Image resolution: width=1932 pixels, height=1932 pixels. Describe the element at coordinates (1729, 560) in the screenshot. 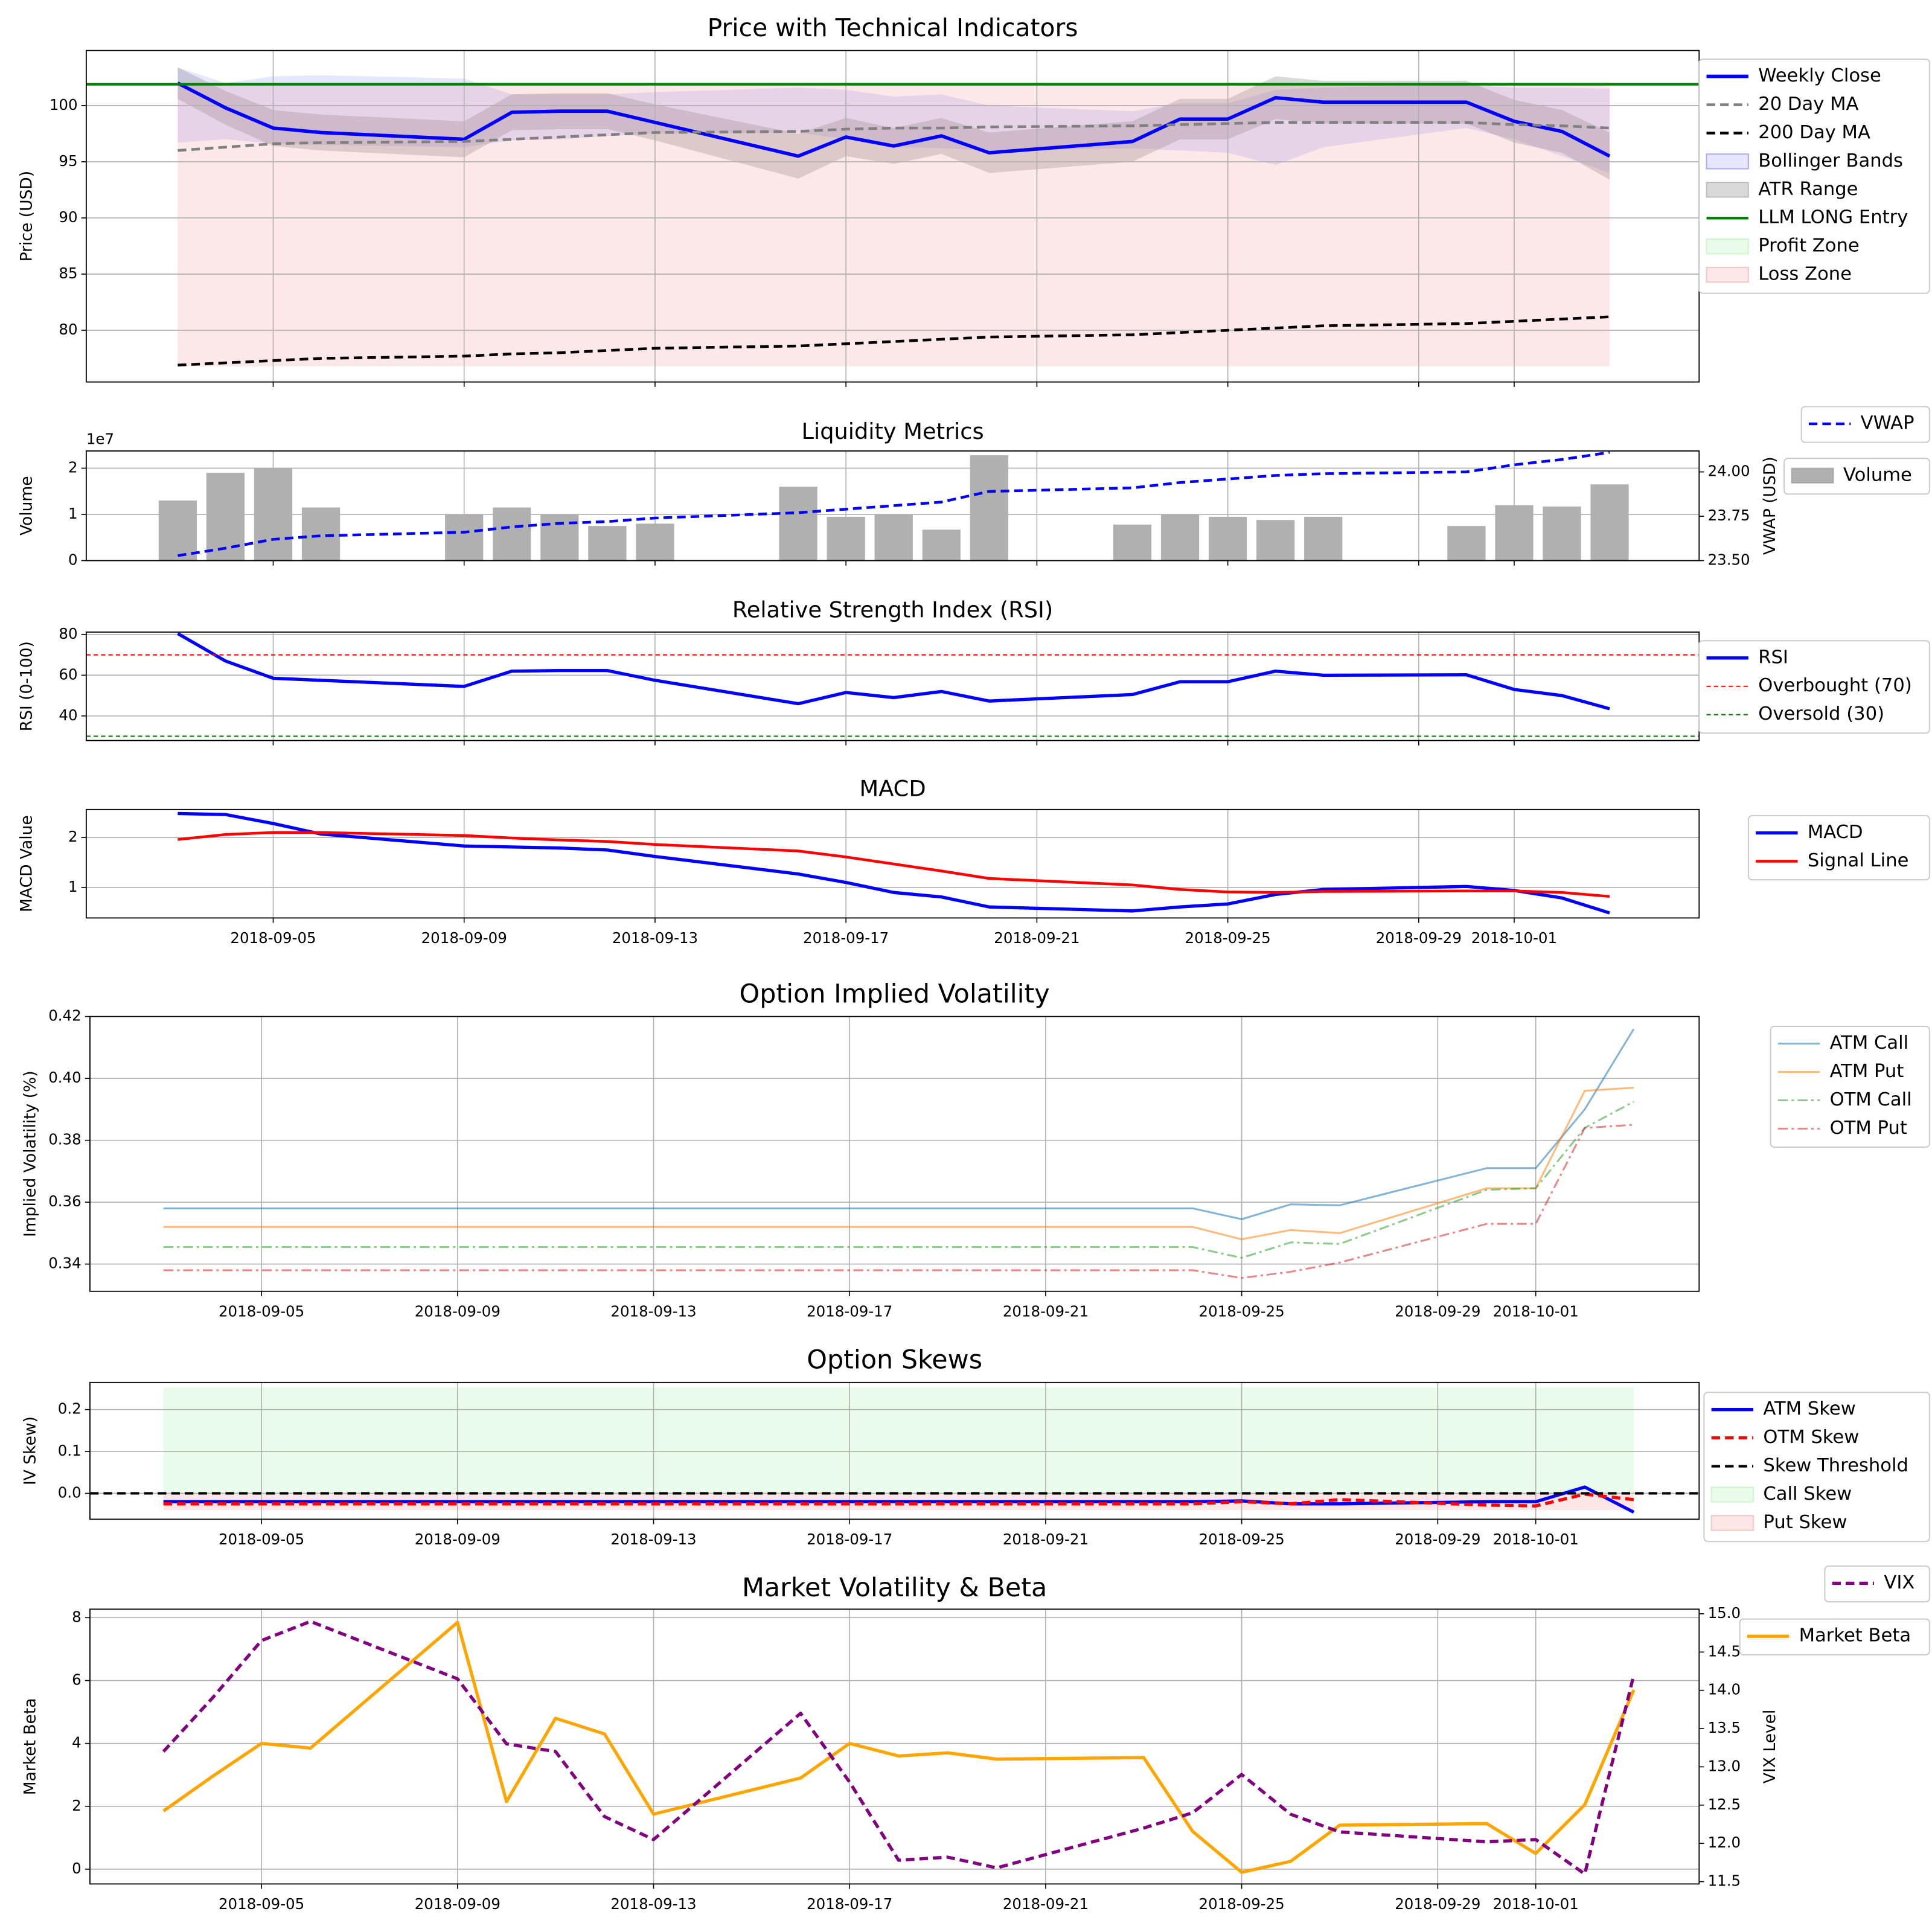

I see `y2-tick-label: 23.50` at that location.